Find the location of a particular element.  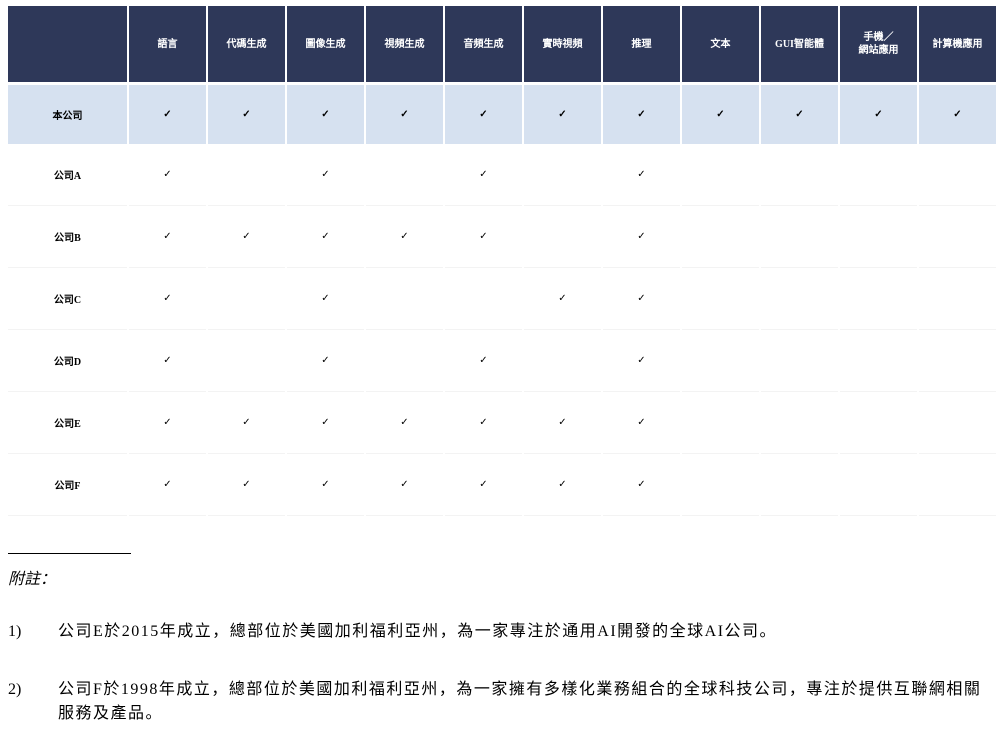

row-label: 公司F is located at coordinates (67, 485).